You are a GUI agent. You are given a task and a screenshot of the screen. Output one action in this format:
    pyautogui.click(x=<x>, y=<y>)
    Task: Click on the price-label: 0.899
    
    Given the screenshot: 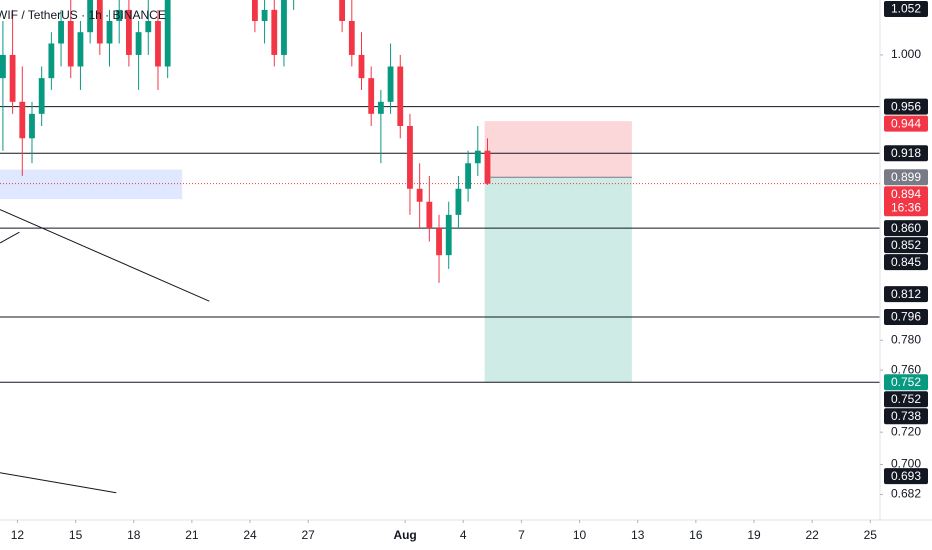 What is the action you would take?
    pyautogui.click(x=906, y=177)
    